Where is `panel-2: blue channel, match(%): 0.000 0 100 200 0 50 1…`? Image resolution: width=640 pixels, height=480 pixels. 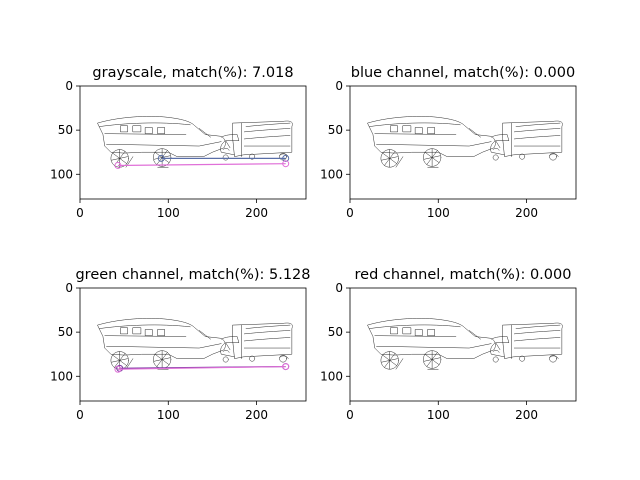
panel-2: blue channel, match(%): 0.000 0 100 200 0 50 1… is located at coordinates (448, 142).